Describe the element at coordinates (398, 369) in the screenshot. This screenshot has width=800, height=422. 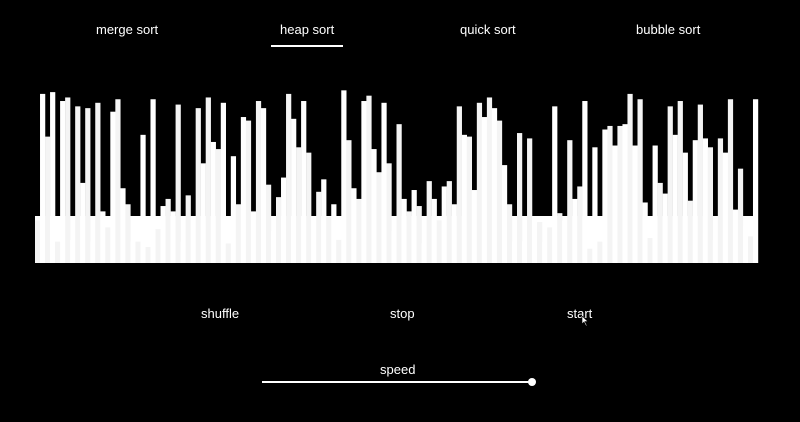
I see `speed-label: speed` at that location.